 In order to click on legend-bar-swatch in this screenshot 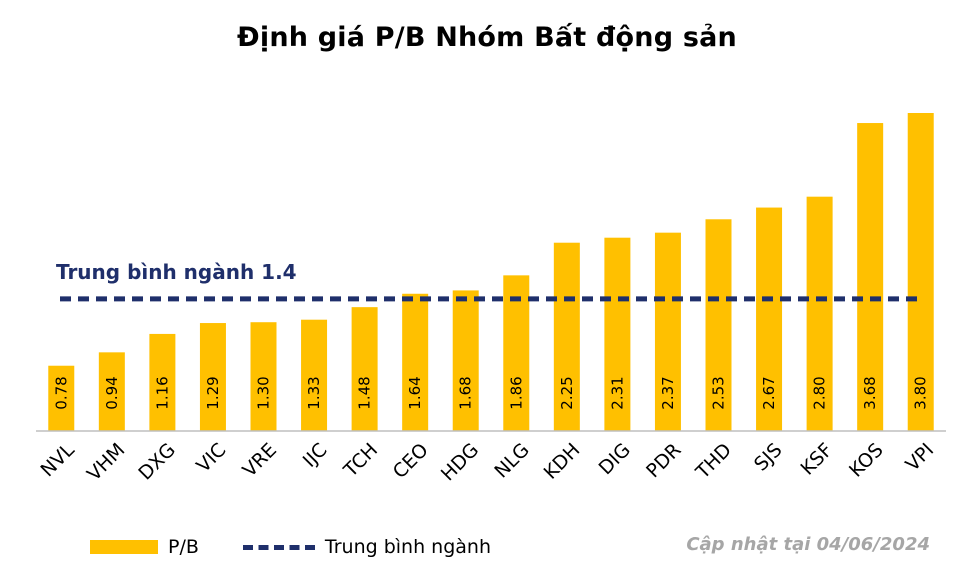, I will do `click(124, 547)`.